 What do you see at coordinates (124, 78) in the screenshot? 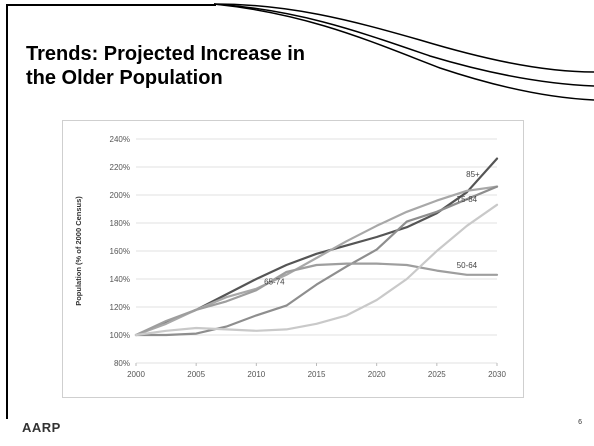
I see `slide-title-line-2: the Older Population` at bounding box center [124, 78].